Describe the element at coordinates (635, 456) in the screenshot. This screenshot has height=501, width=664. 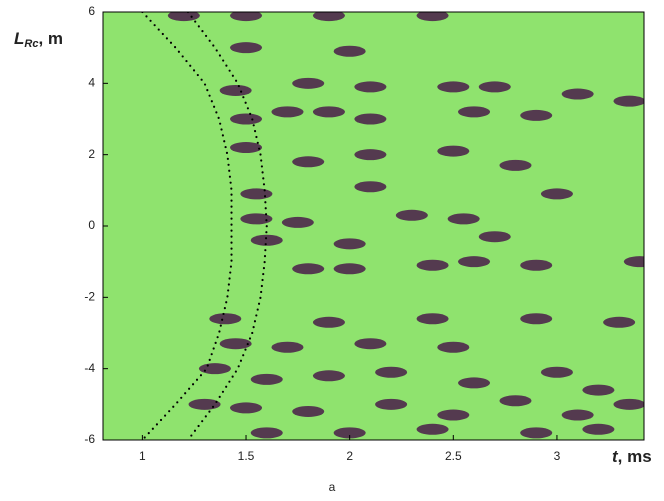
I see `x-label-rest: , ms` at that location.